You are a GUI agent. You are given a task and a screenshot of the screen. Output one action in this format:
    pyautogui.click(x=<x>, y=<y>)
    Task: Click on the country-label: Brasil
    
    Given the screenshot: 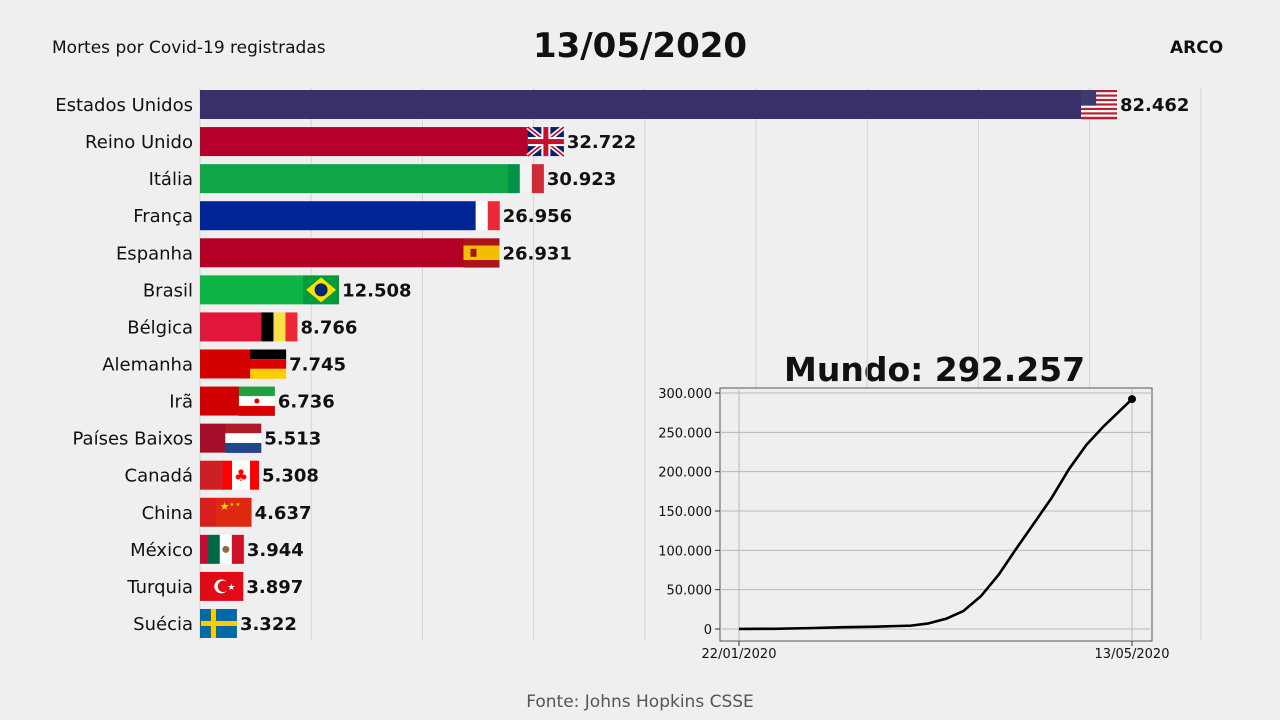 What is the action you would take?
    pyautogui.click(x=168, y=290)
    